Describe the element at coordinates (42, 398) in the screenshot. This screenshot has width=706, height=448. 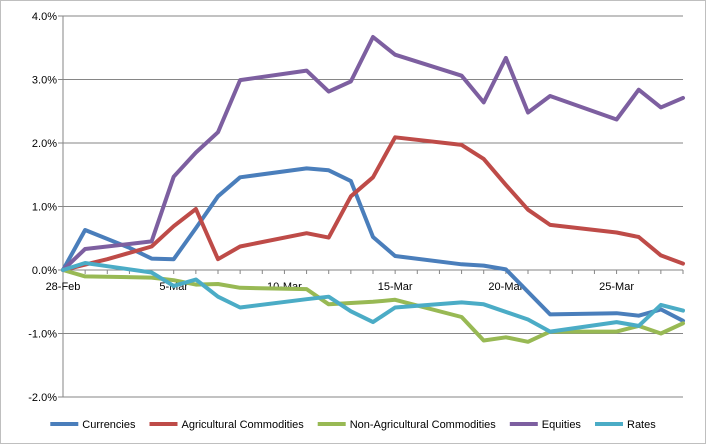
I see `y-tick-label: -2.0%` at that location.